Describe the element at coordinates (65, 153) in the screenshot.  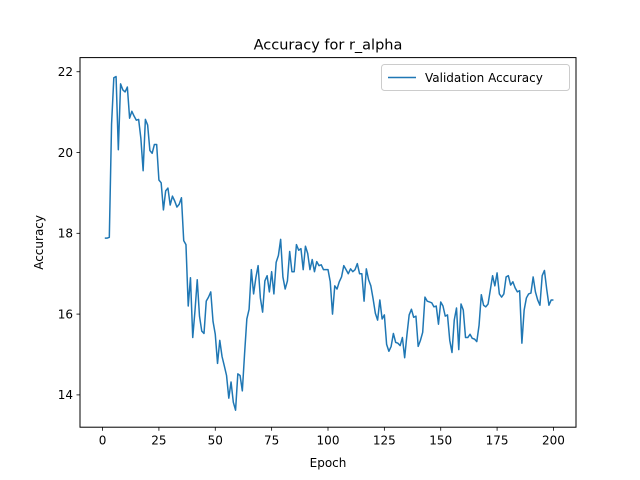
I see `y-tick-label: 20` at that location.